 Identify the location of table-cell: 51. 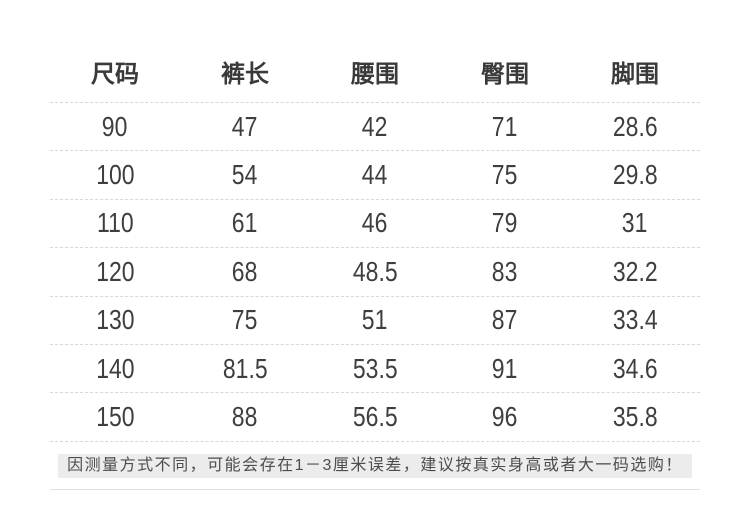
(375, 320).